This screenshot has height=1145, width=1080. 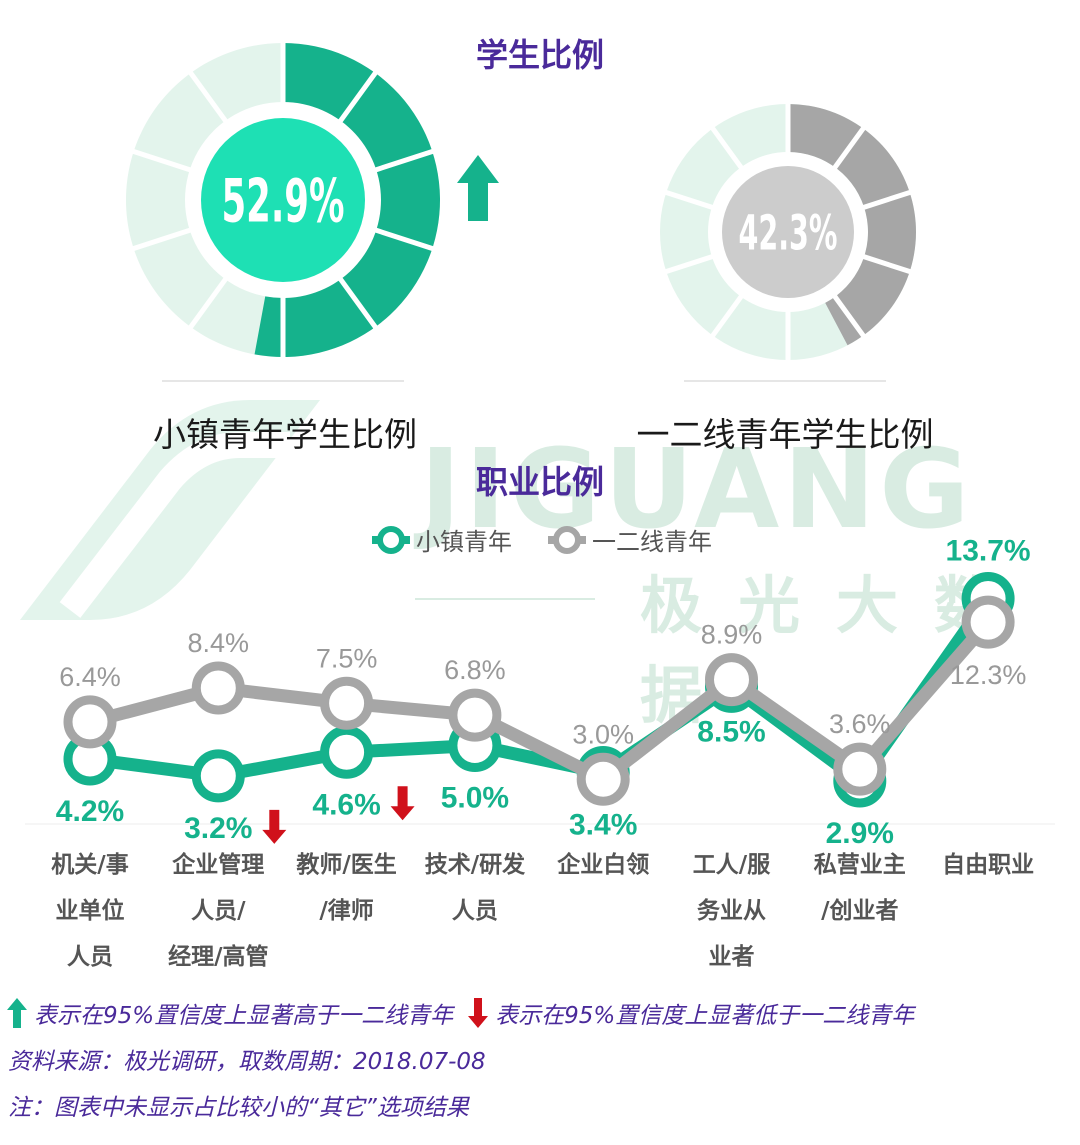 I want to click on legend-underline, so click(x=505, y=599).